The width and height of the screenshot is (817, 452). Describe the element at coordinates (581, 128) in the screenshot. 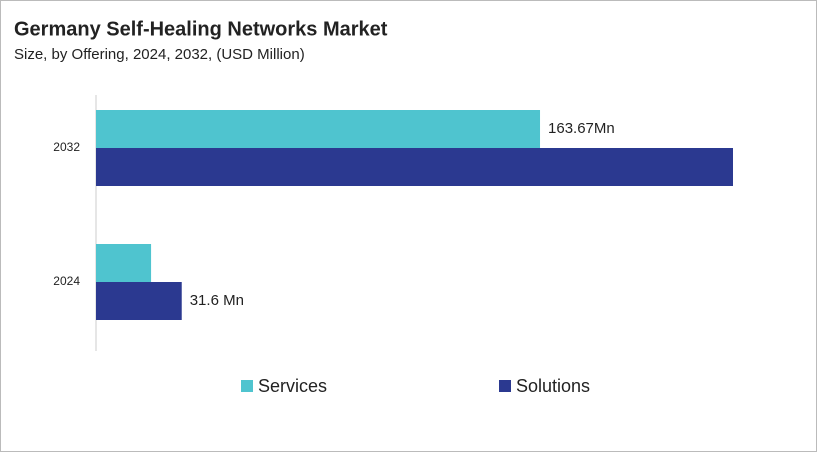

I see `value-label: 163.67Mn` at that location.